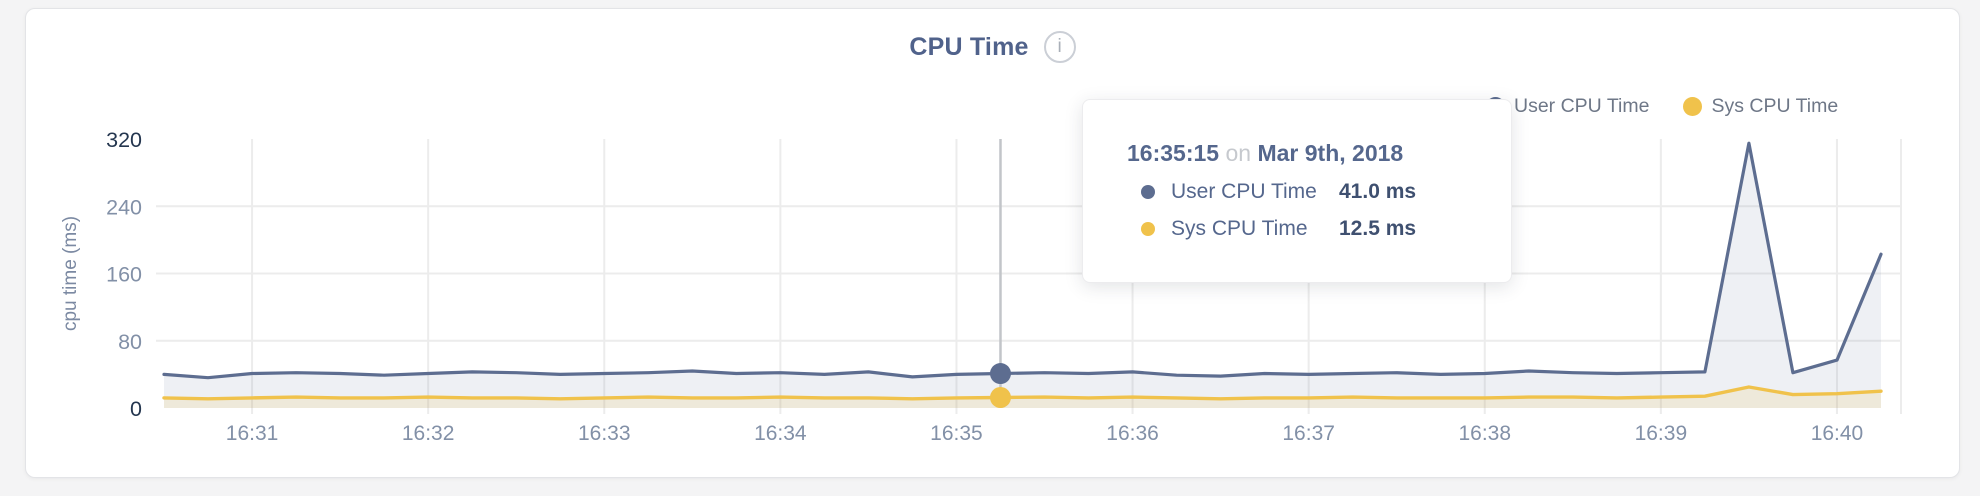 The width and height of the screenshot is (1980, 496). What do you see at coordinates (70, 273) in the screenshot?
I see `y-axis-title: cpu time (ms)` at bounding box center [70, 273].